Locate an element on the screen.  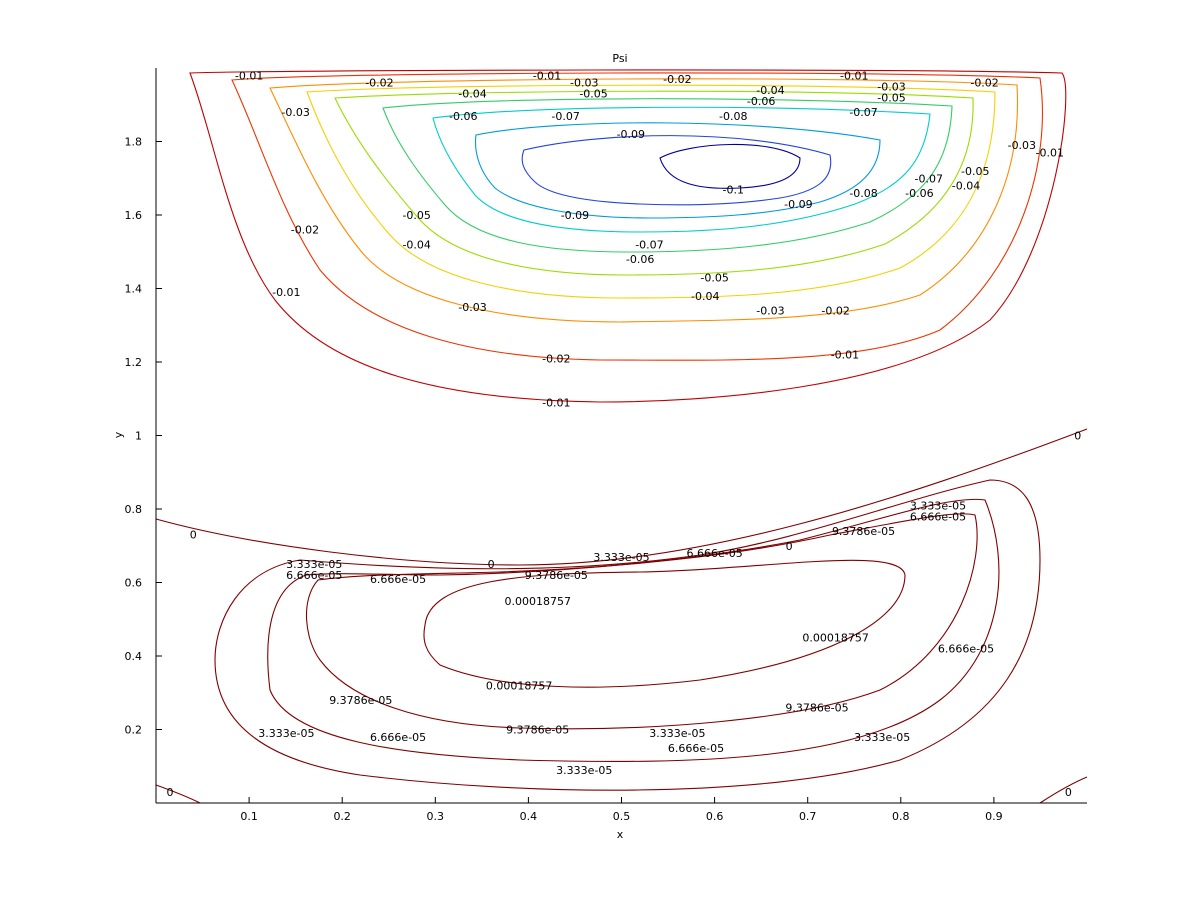
x-axis-ticks: 0.1 0.2 0.3 0.4 0.5 0.6 0.7 0.8 0.9 is located at coordinates (621, 810).